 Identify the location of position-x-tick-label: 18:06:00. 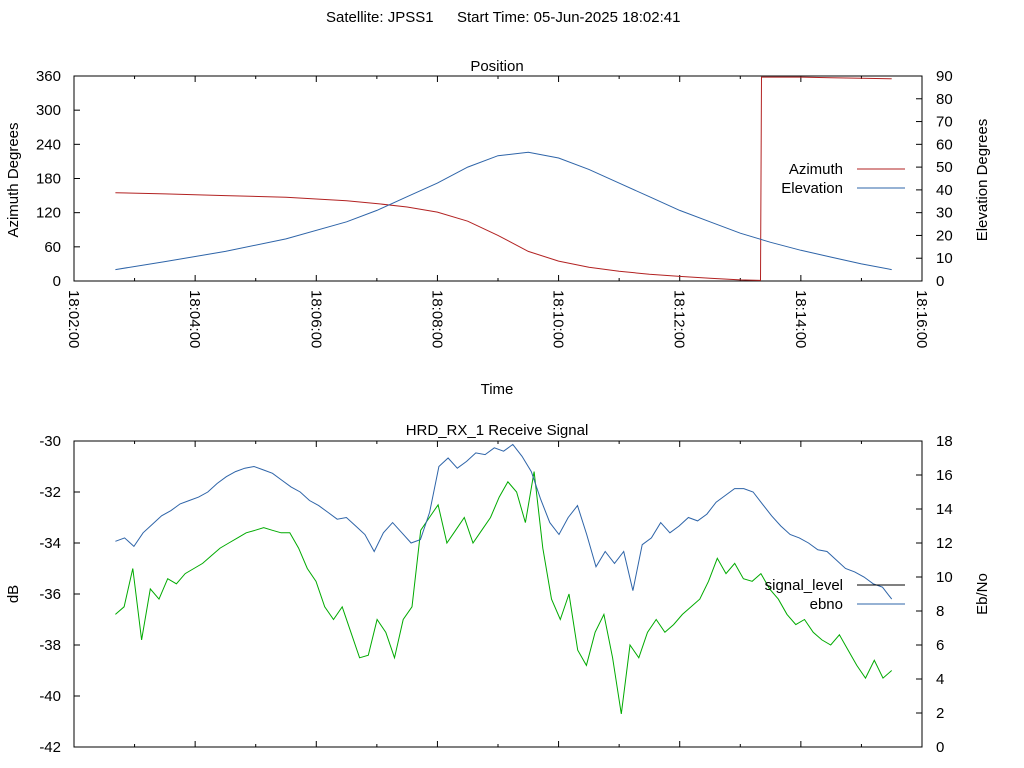
(315, 319).